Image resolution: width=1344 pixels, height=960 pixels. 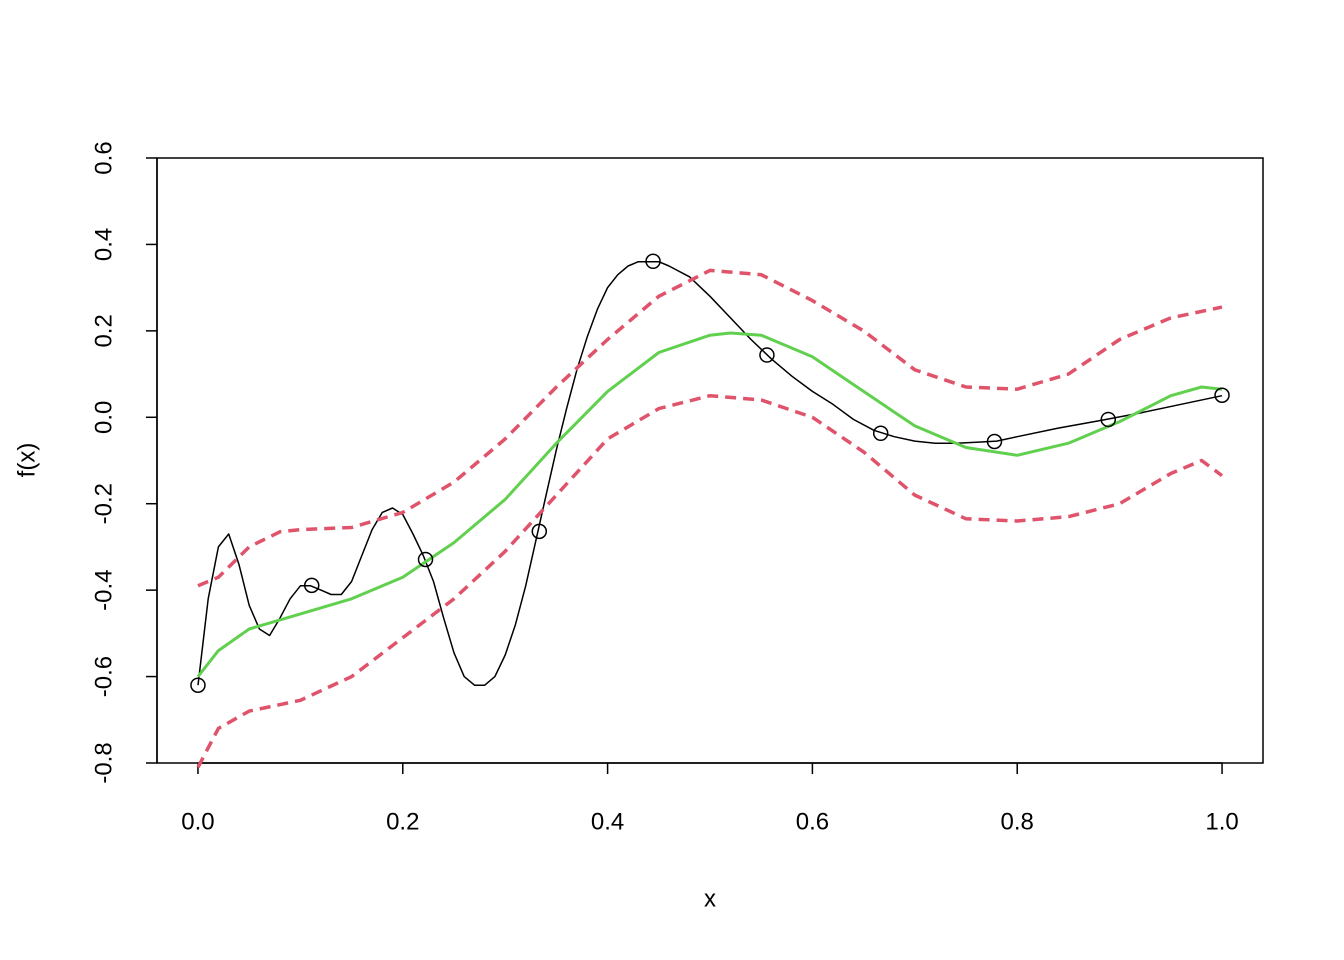 I want to click on y-tick-label: -0.2, so click(x=103, y=503).